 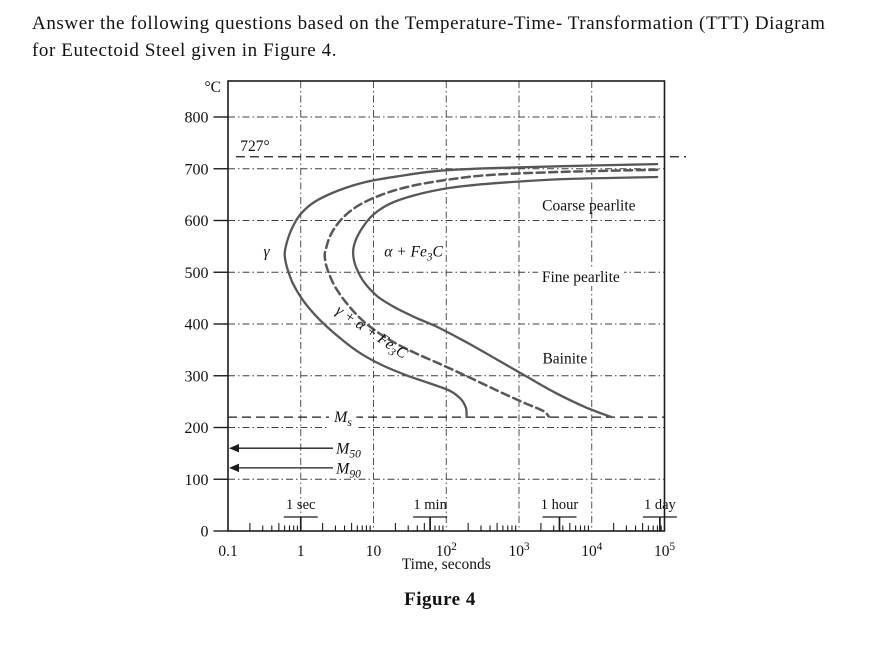 What do you see at coordinates (560, 505) in the screenshot?
I see `time-marker-label: 1 hour` at bounding box center [560, 505].